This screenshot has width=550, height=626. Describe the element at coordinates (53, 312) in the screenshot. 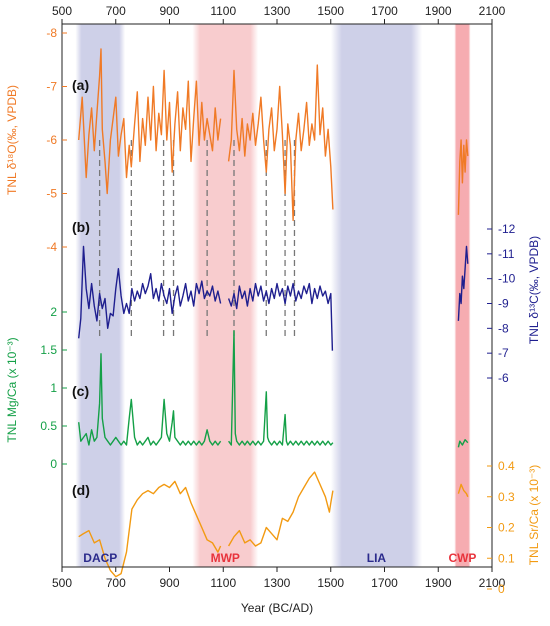

I see `left-tick-label-mgca: 2` at that location.